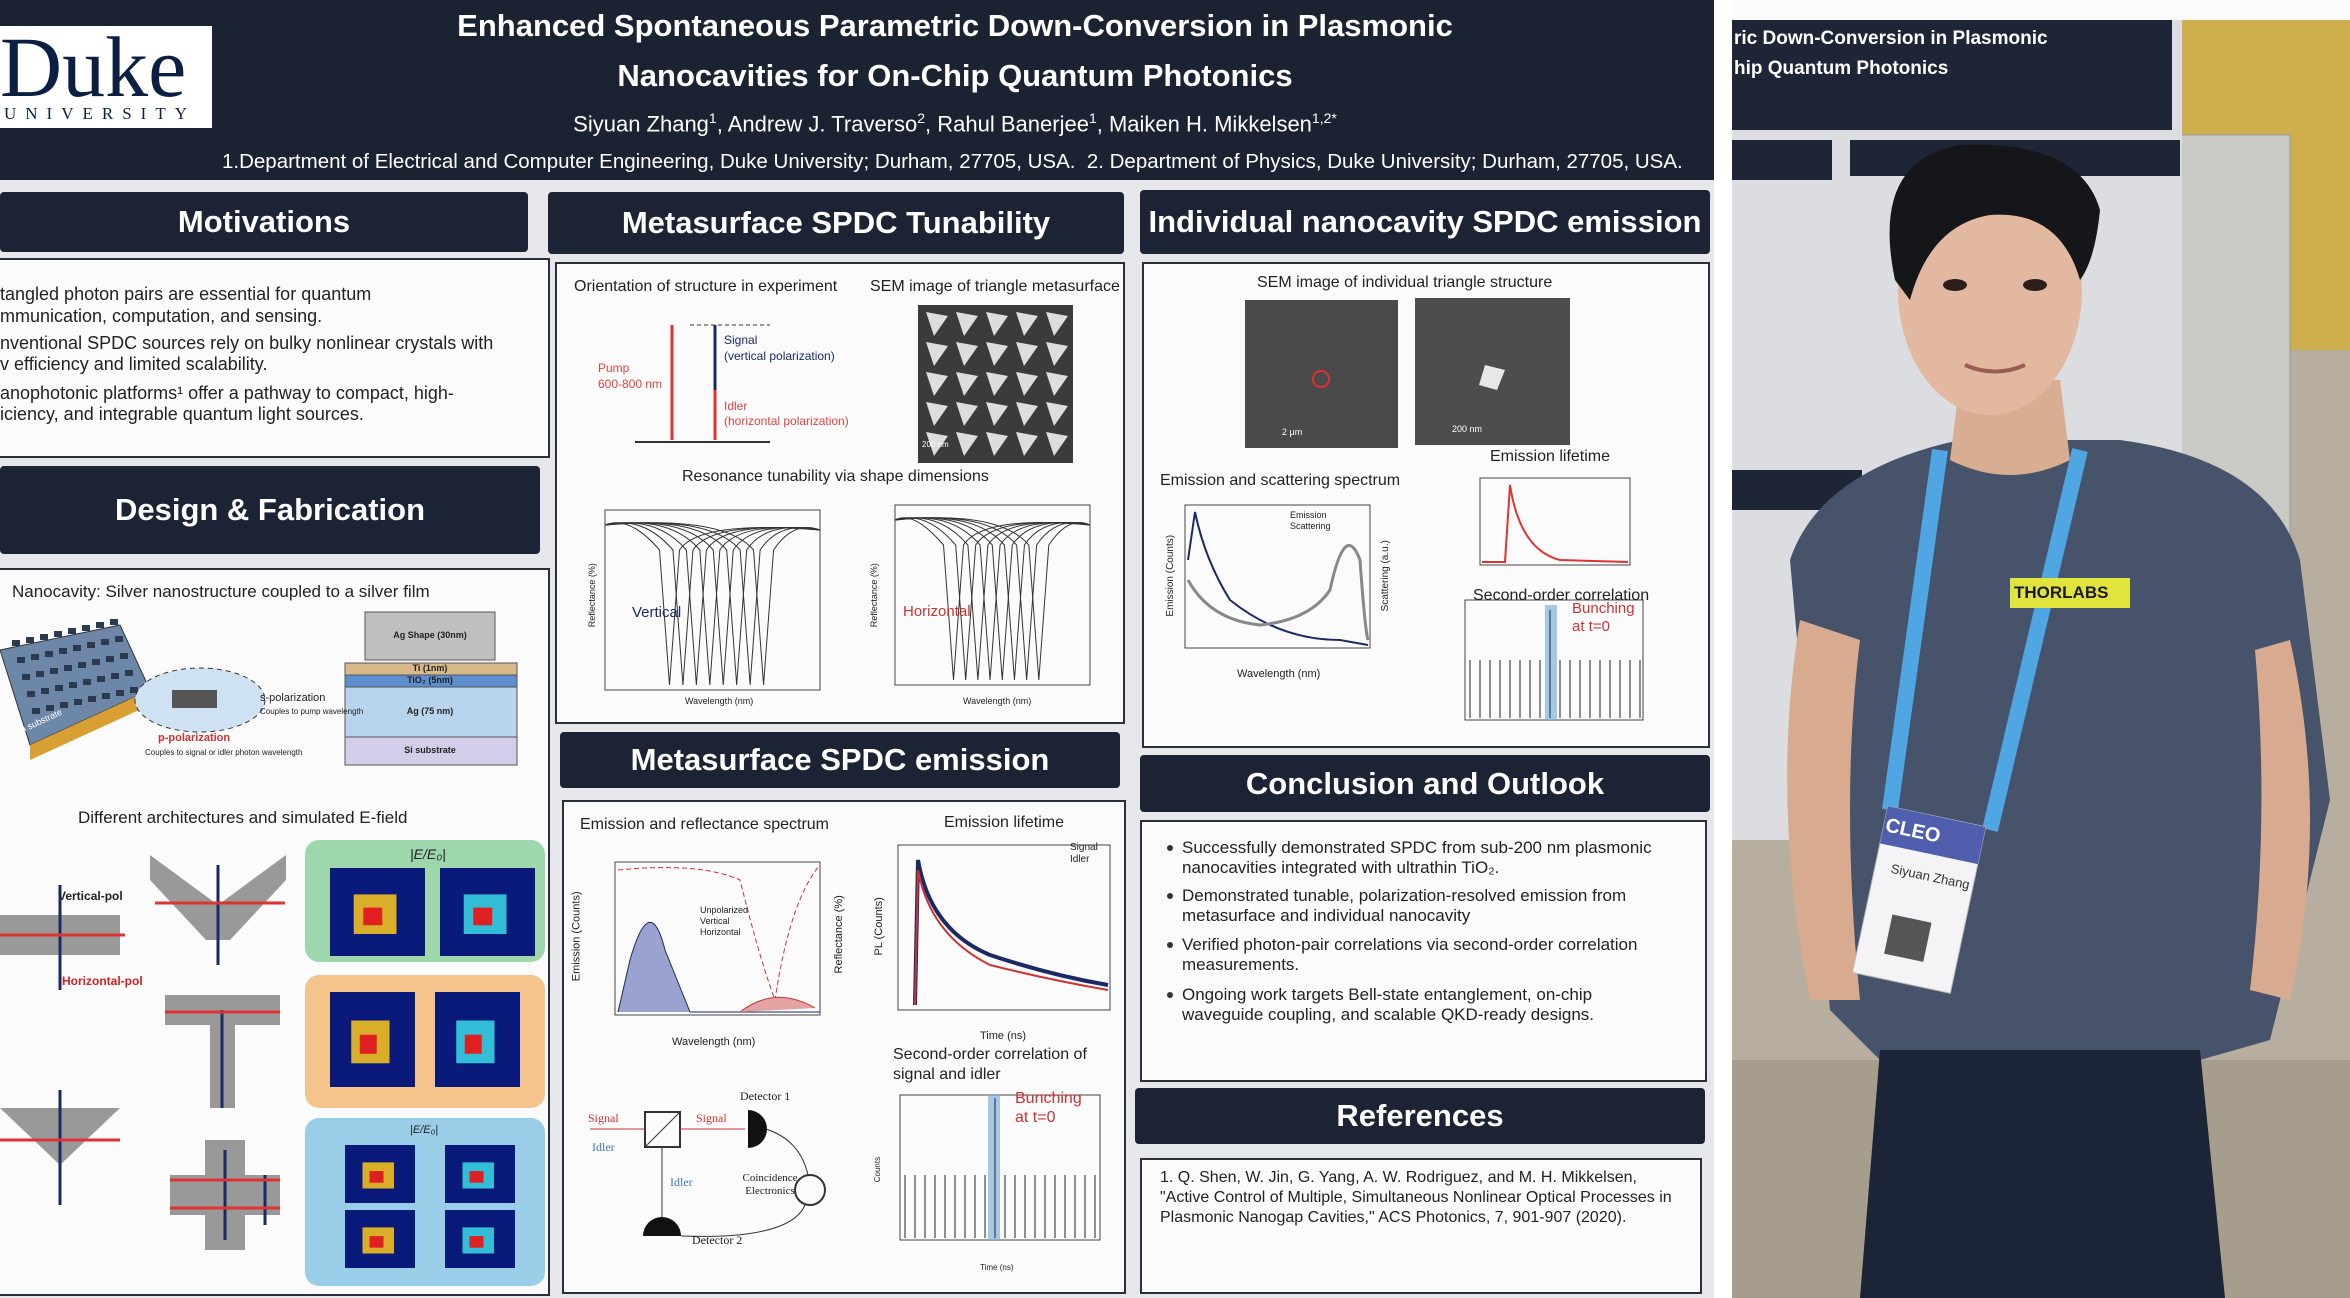 This screenshot has height=1298, width=2350. What do you see at coordinates (1292, 432) in the screenshot?
I see `label: 2 μm` at bounding box center [1292, 432].